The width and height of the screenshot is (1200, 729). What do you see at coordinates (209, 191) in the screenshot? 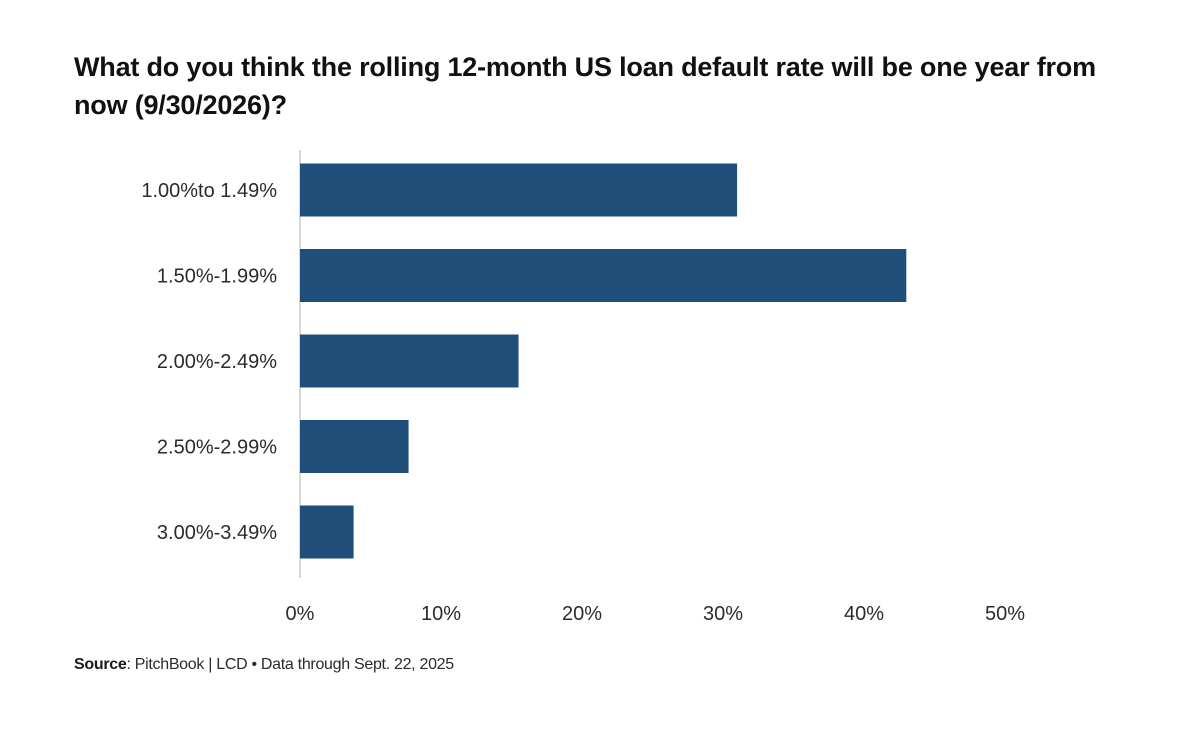
I see `category-label-1: 1.00%to 1.49%` at bounding box center [209, 191].